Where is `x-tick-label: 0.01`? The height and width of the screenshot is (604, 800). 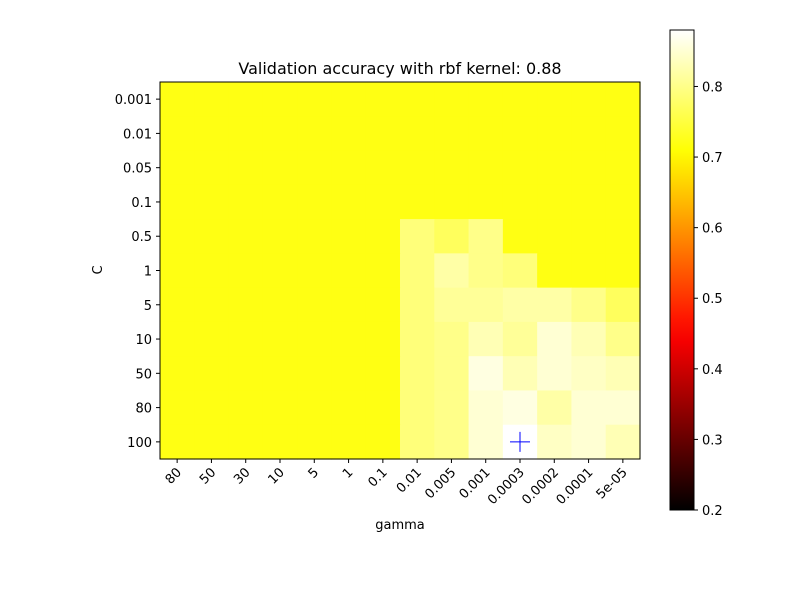 x-tick-label: 0.01 is located at coordinates (409, 480).